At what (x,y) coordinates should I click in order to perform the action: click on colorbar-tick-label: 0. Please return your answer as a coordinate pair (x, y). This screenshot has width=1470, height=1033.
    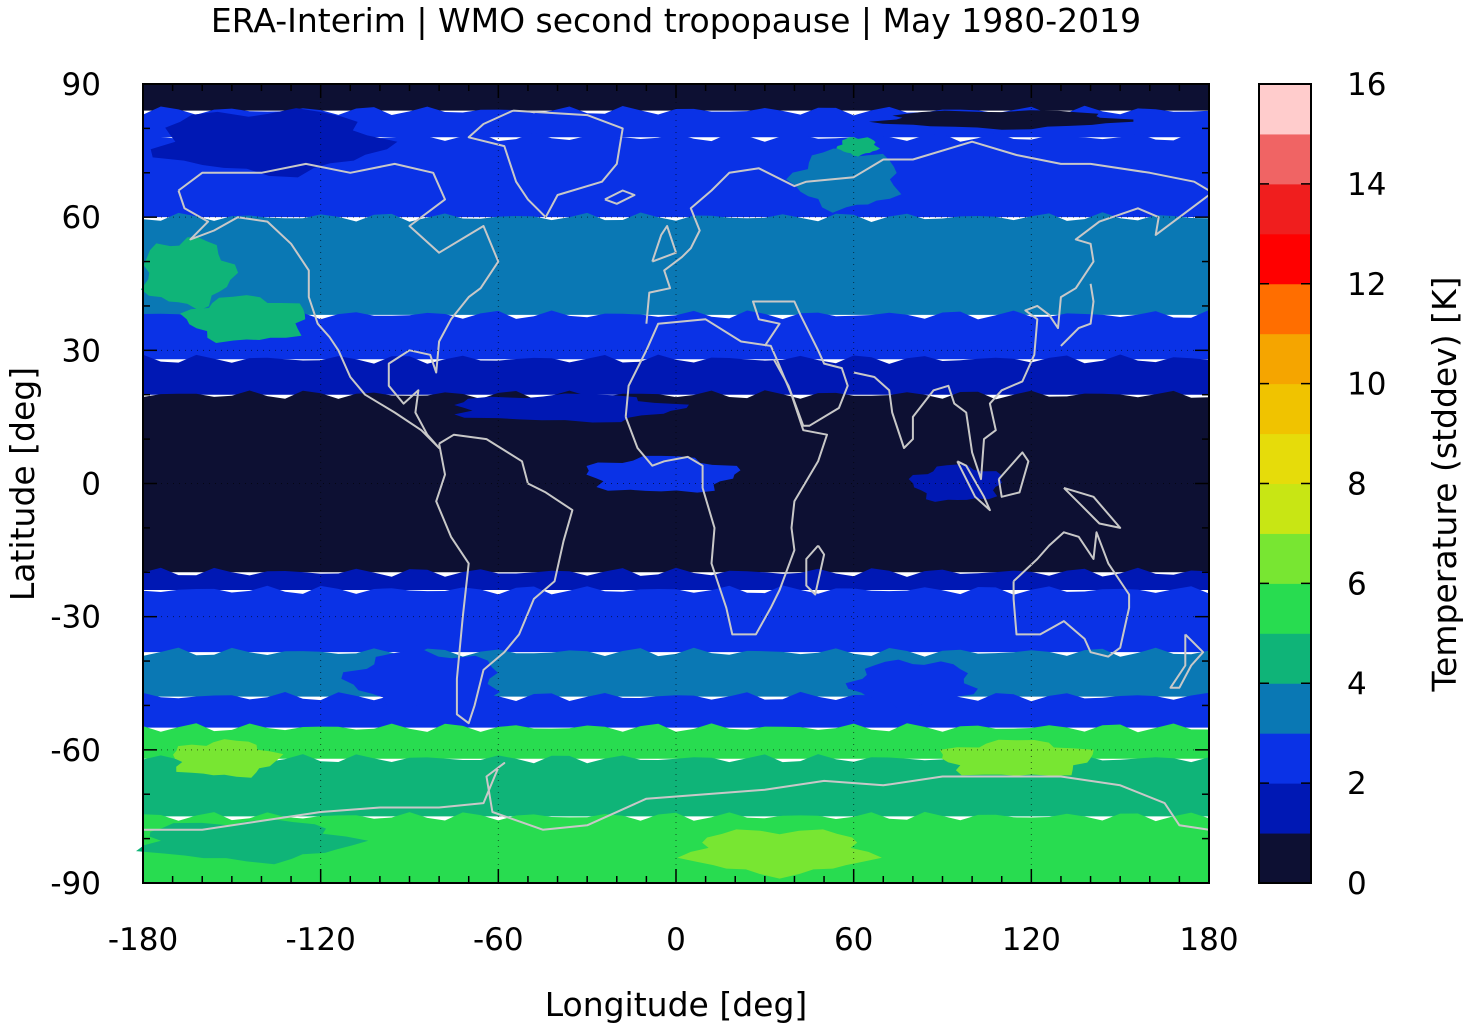
    Looking at the image, I should click on (1357, 884).